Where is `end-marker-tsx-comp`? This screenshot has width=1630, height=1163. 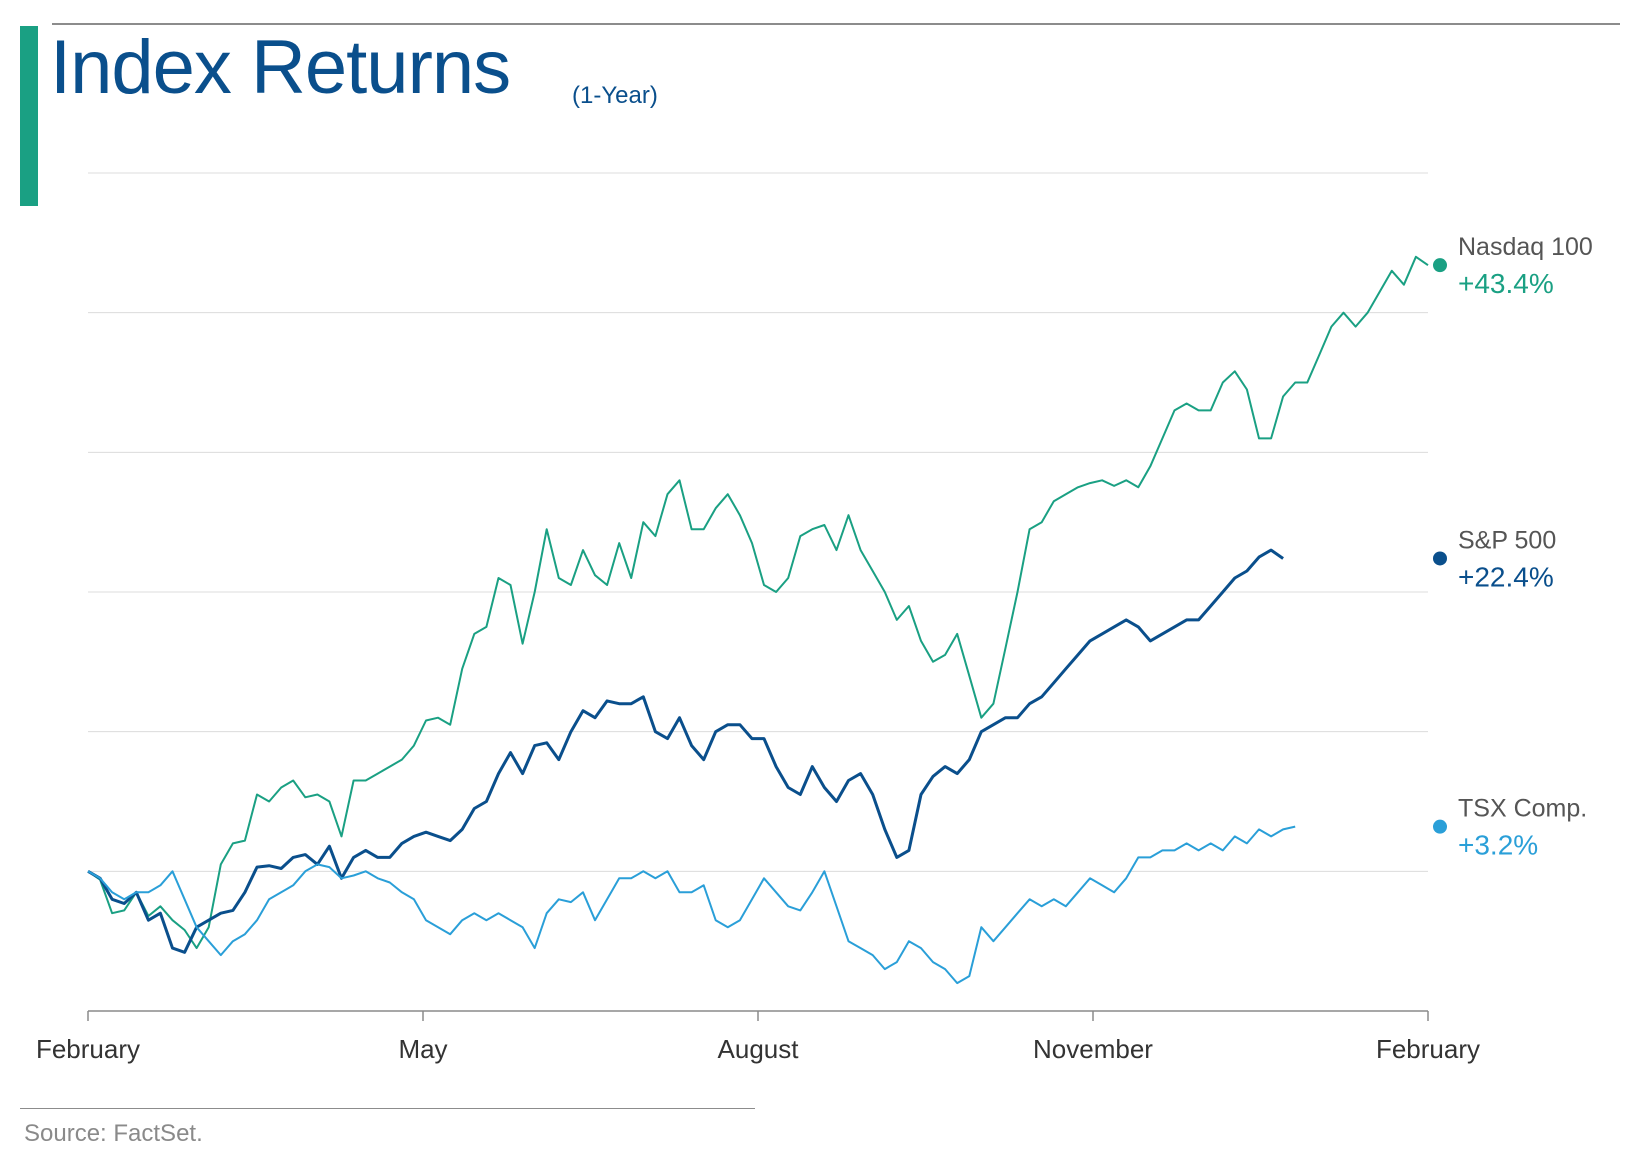 end-marker-tsx-comp is located at coordinates (1440, 826).